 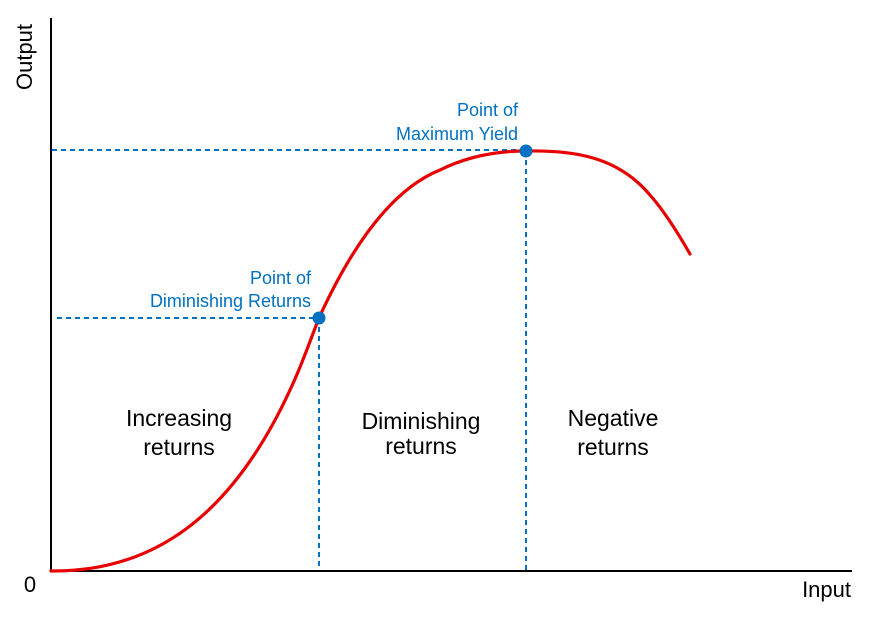 I want to click on diminishing-returns-region-label: Diminishing returns, so click(x=421, y=433).